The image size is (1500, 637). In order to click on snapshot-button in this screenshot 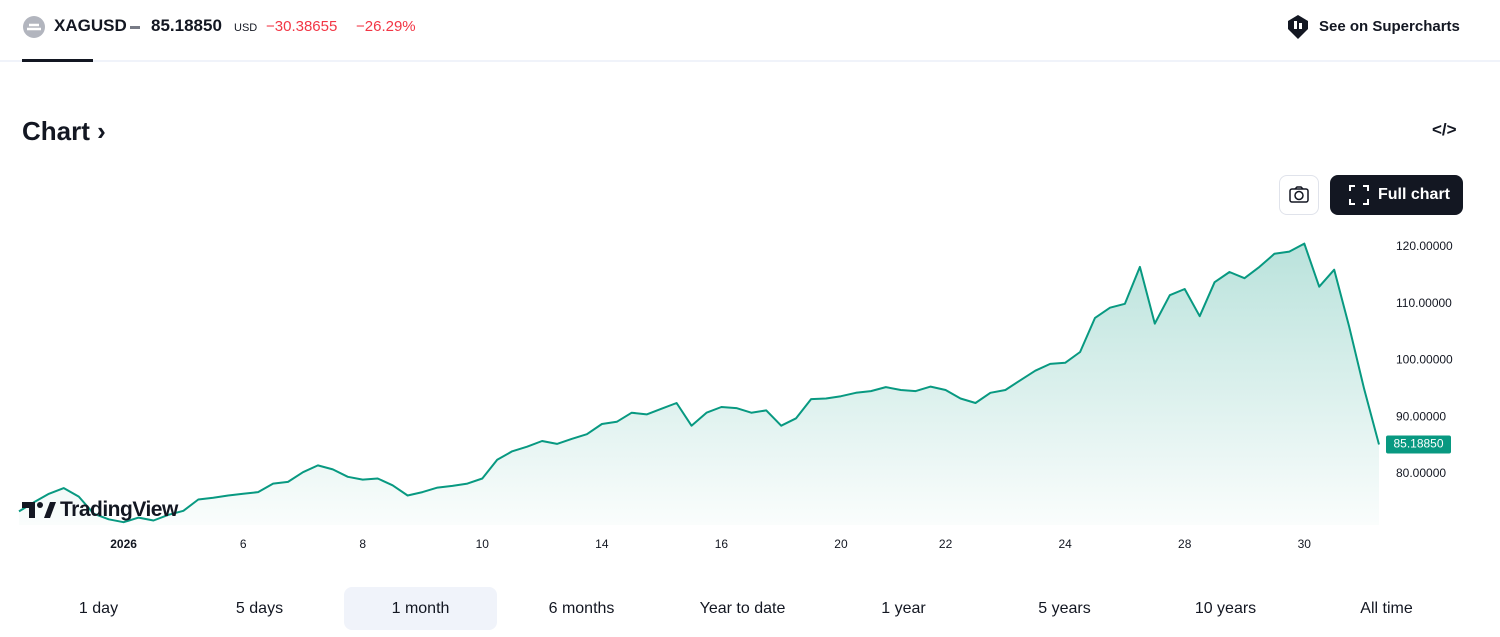, I will do `click(1299, 195)`.